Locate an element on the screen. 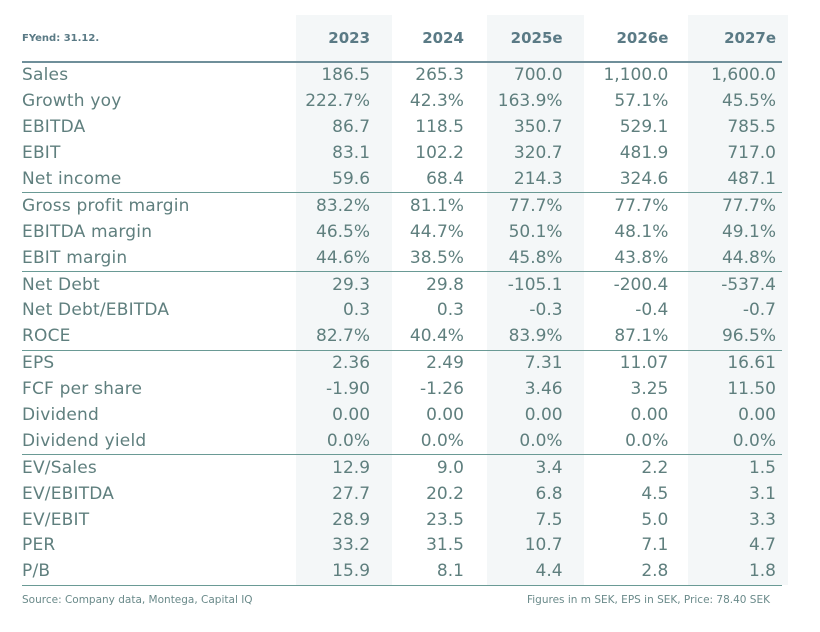 Image resolution: width=820 pixels, height=632 pixels. row-label: EV/EBIT is located at coordinates (56, 519).